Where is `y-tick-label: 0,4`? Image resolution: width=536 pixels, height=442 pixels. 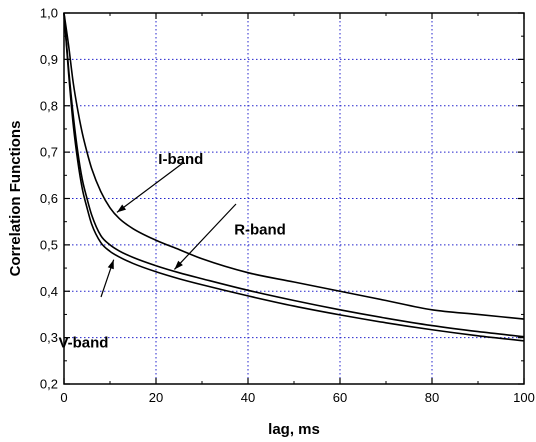
y-tick-label: 0,4 is located at coordinates (49, 291).